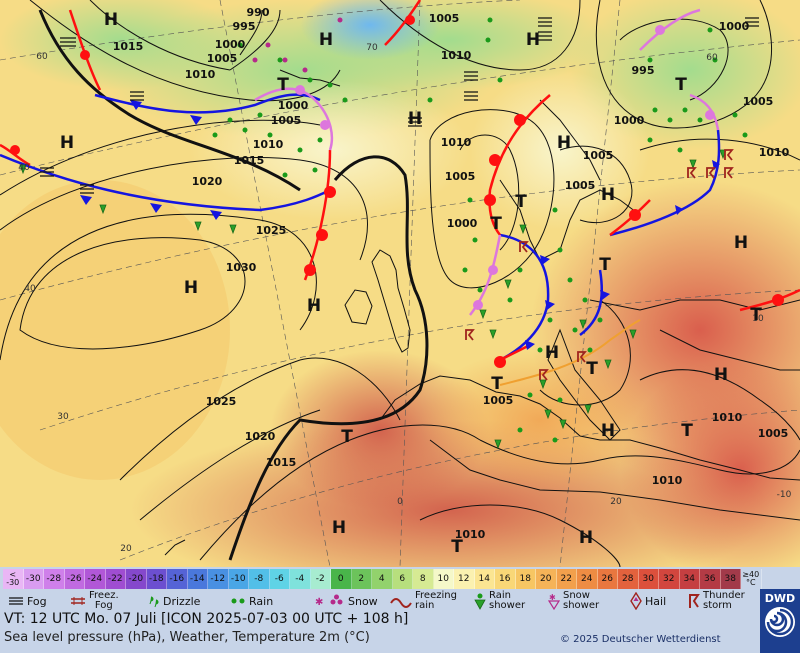 Image resolution: width=800 pixels, height=653 pixels. Describe the element at coordinates (104, 595) in the screenshot. I see `legend-freezing-fog-label-1: Freez.` at that location.